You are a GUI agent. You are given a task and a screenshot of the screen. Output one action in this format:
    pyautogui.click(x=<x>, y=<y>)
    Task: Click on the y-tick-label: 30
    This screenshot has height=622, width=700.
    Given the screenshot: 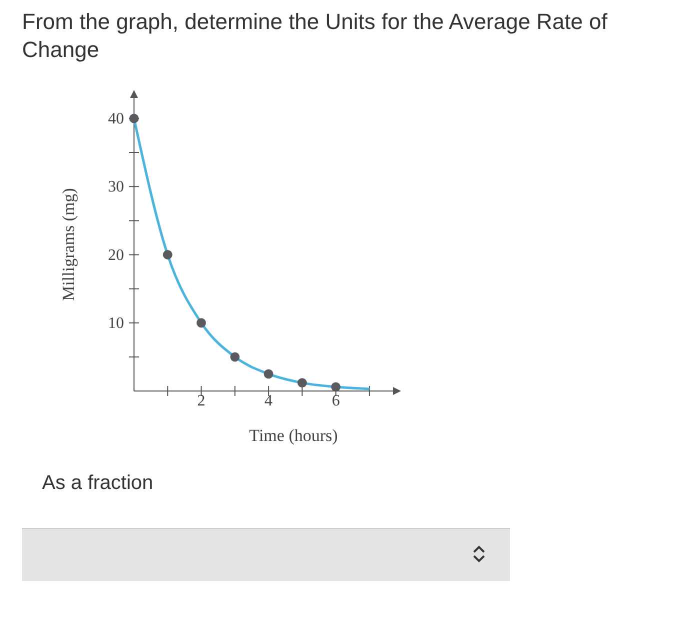 What is the action you would take?
    pyautogui.click(x=116, y=187)
    